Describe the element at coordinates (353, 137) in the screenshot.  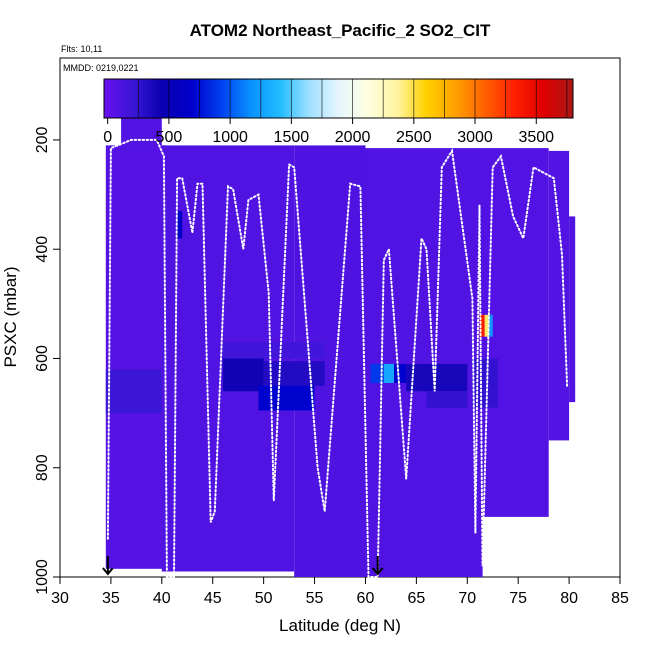
I see `colorbar-tick-label-4: 2000` at that location.